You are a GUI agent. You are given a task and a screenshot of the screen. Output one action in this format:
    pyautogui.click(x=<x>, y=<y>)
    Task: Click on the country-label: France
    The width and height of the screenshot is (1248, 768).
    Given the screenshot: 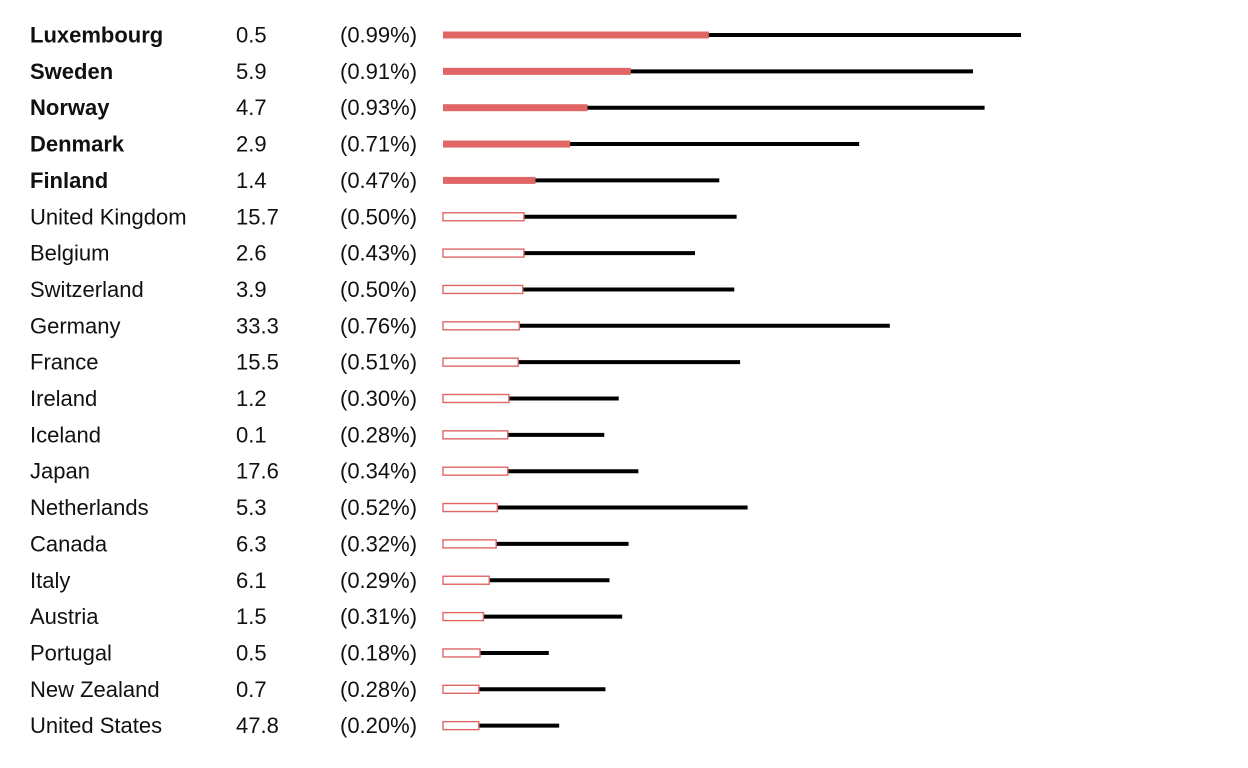 What is the action you would take?
    pyautogui.click(x=64, y=362)
    